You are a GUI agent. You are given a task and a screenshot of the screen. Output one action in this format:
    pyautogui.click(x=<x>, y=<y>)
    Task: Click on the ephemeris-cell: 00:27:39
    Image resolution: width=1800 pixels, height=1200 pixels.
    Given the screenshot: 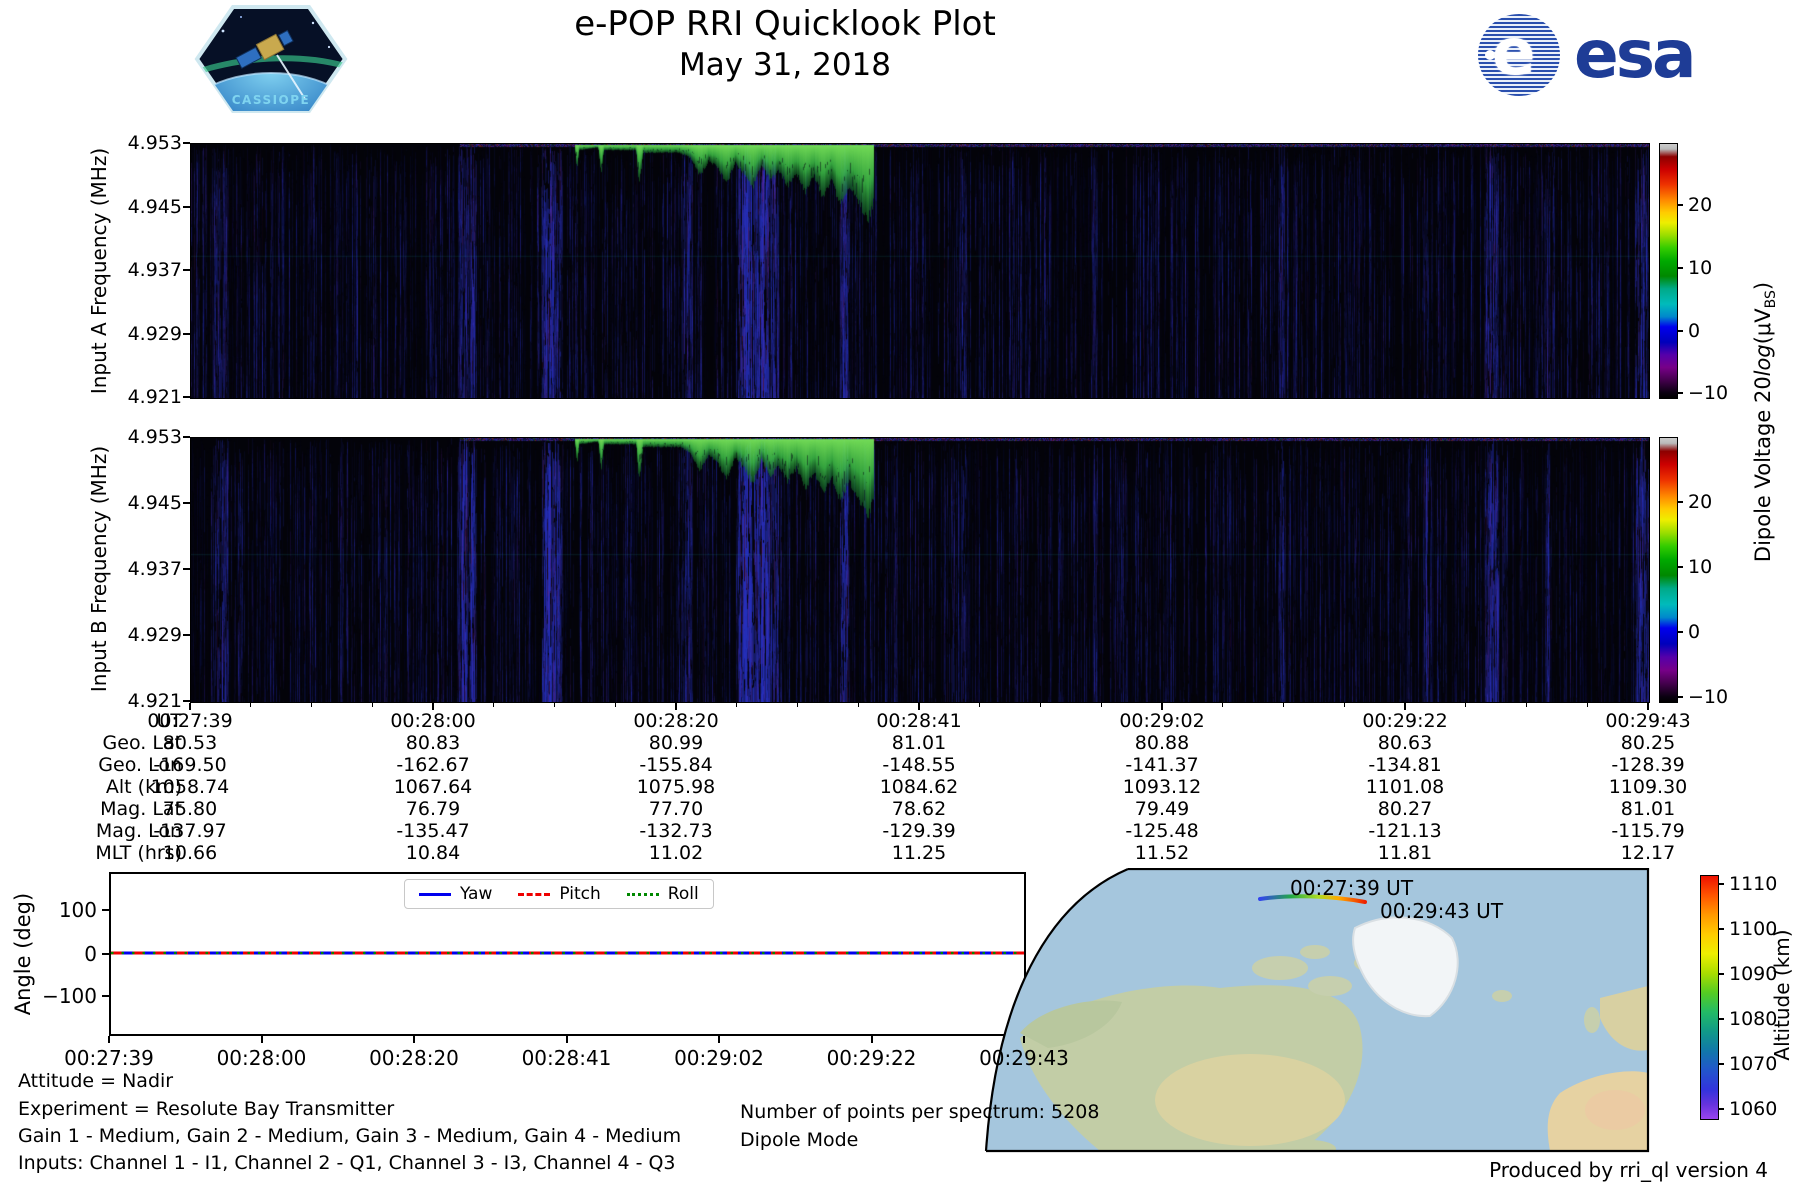 What is the action you would take?
    pyautogui.click(x=190, y=721)
    